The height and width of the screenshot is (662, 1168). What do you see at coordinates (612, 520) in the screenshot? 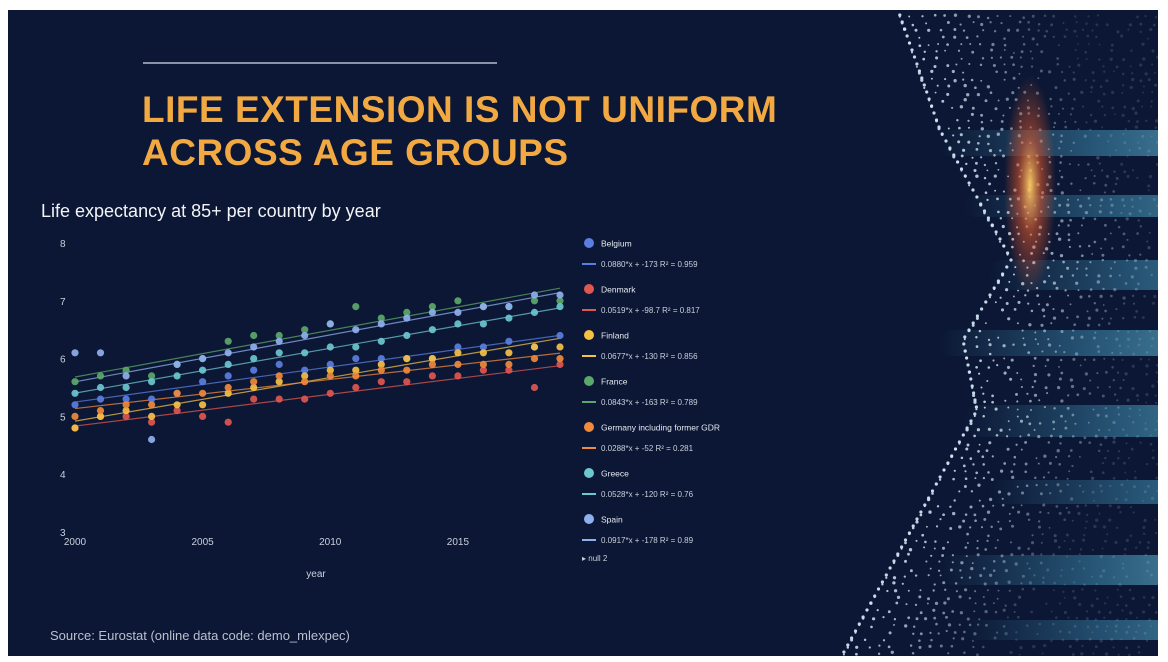
I see `legend-label: Spain` at bounding box center [612, 520].